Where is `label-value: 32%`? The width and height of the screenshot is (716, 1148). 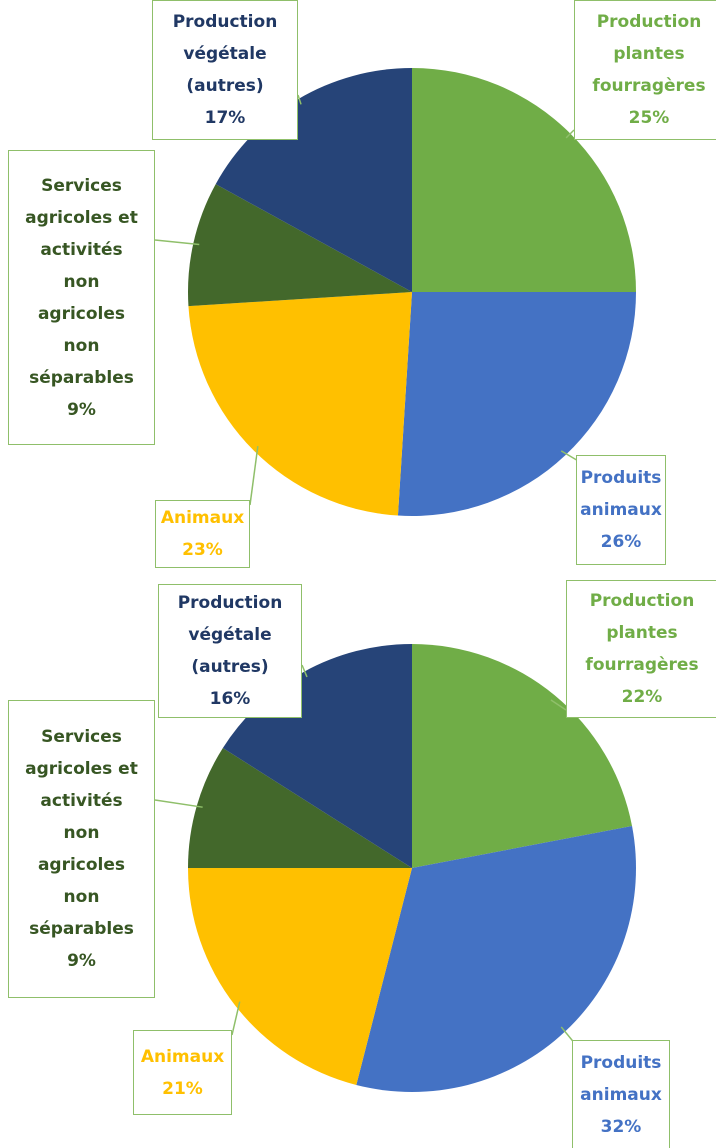 label-value: 32% is located at coordinates (621, 1127).